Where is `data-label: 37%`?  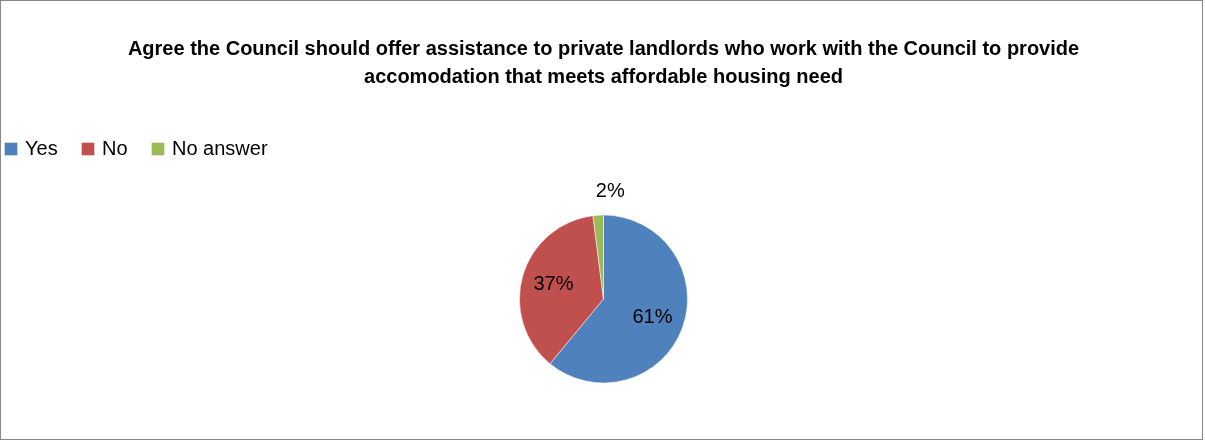 data-label: 37% is located at coordinates (553, 283).